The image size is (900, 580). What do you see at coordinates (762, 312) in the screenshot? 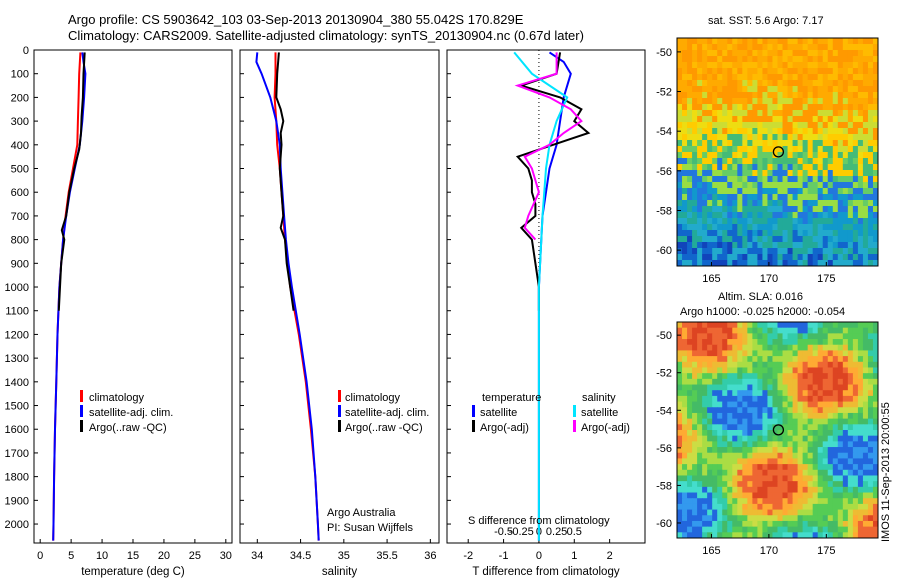
I see `sla-map-title-2: Argo h1000: -0.025 h2000: -0.054` at bounding box center [762, 312].